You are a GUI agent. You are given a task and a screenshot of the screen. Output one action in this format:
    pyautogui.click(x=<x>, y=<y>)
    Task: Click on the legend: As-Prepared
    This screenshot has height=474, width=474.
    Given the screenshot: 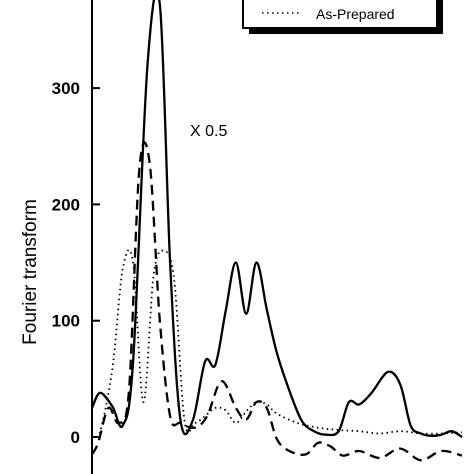 What is the action you would take?
    pyautogui.click(x=342, y=17)
    